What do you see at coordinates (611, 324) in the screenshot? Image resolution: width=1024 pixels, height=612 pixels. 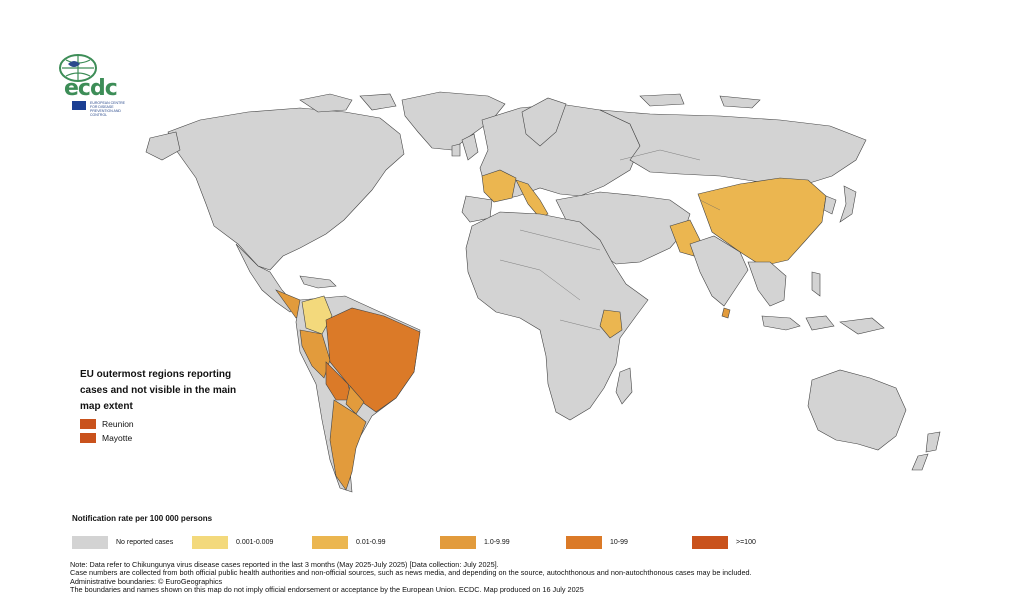 I see `kenya-choropleth` at bounding box center [611, 324].